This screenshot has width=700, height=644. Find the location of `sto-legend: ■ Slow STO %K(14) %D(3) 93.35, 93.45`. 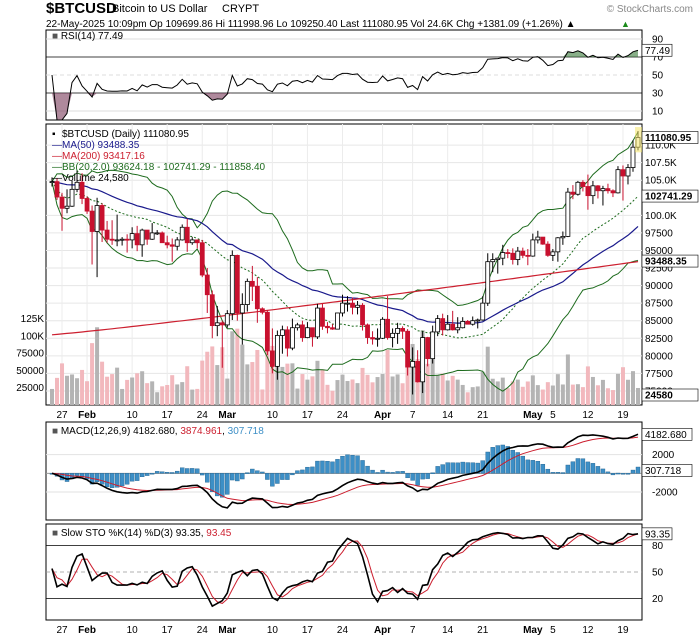

sto-legend: ■ Slow STO %K(14) %D(3) 93.35, 93.45 is located at coordinates (142, 533).